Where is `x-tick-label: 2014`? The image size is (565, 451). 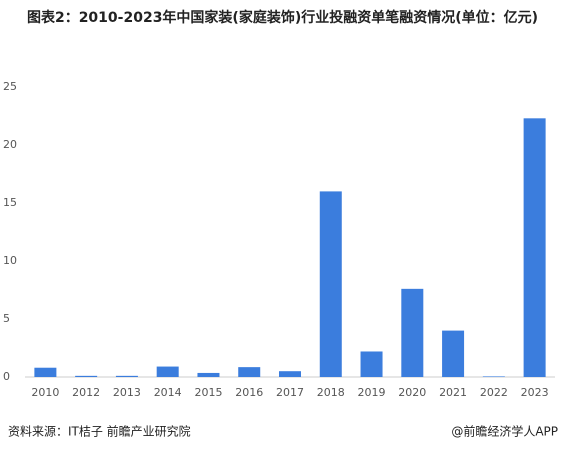
x-tick-label: 2014 is located at coordinates (168, 392).